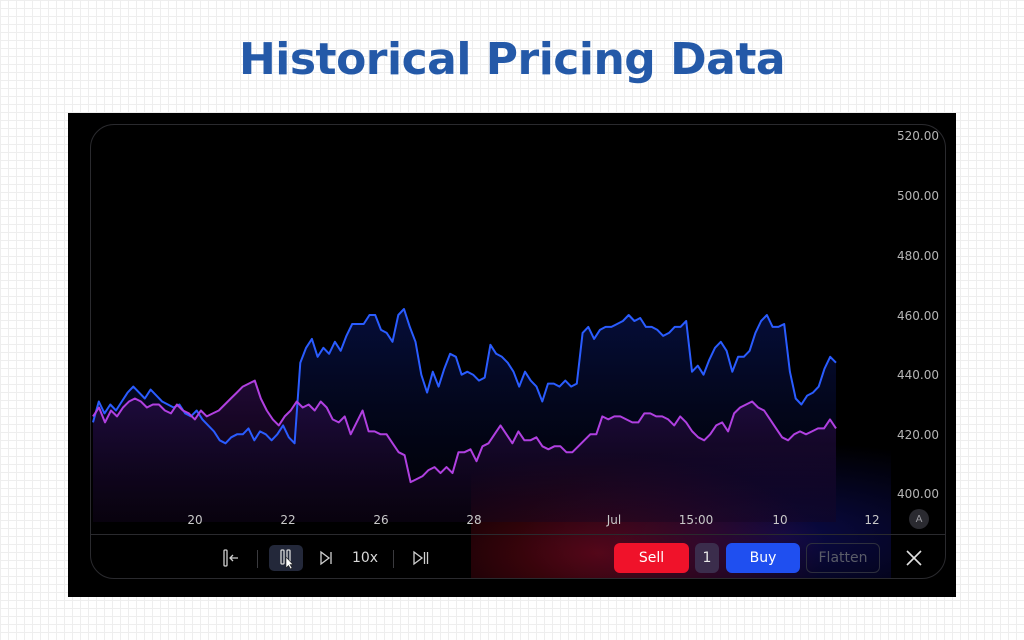 Image resolution: width=1024 pixels, height=640 pixels. What do you see at coordinates (614, 520) in the screenshot?
I see `x-tick: Jul` at bounding box center [614, 520].